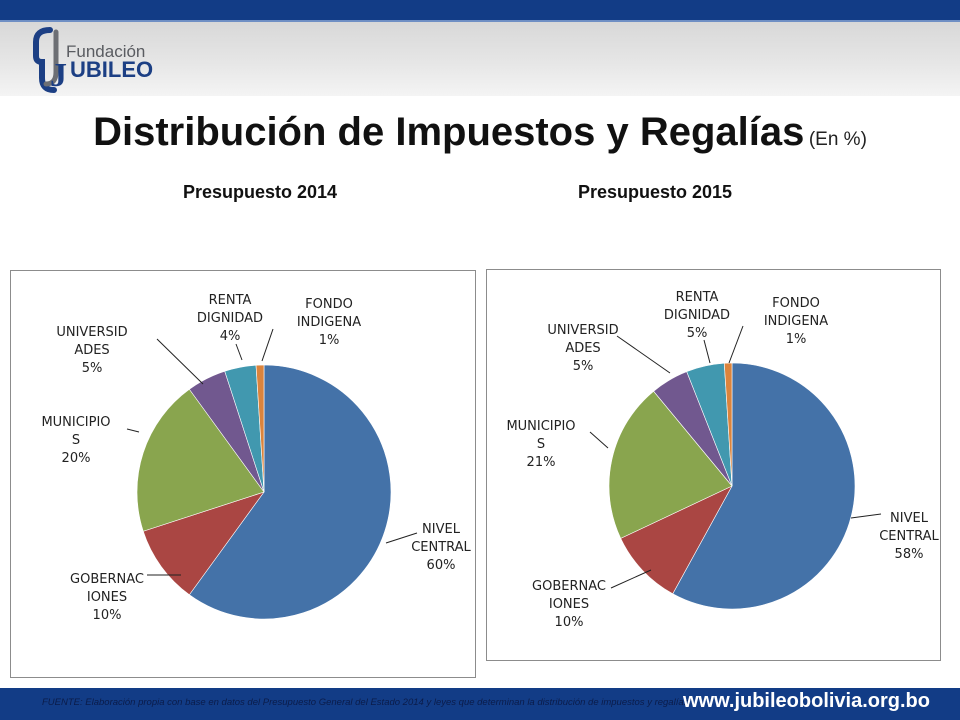 The image size is (960, 720). Describe the element at coordinates (58, 75) in the screenshot. I see `logo-initial: J` at that location.